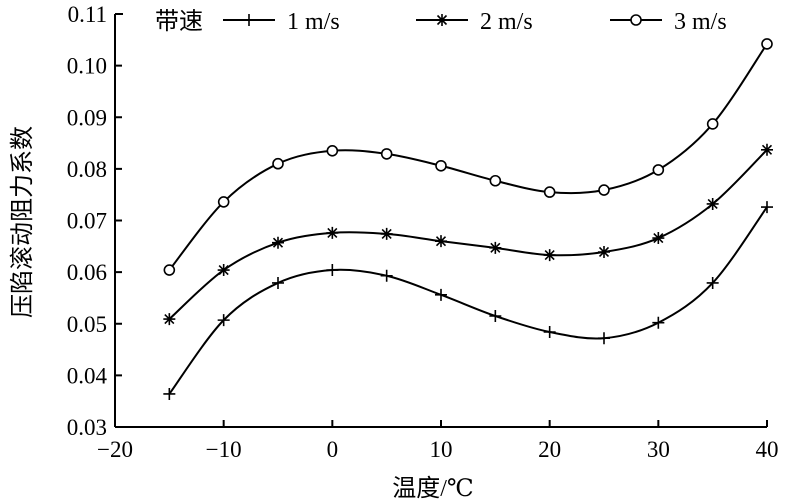  Describe the element at coordinates (87, 375) in the screenshot. I see `y-tick-label: 0.04` at that location.